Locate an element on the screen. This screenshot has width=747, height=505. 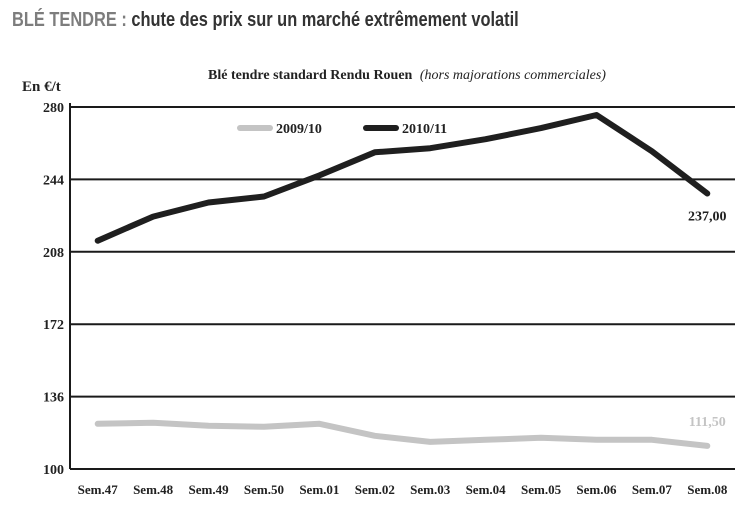
y-tick-labels: 100 136 172 208 244 280 is located at coordinates (53, 289).